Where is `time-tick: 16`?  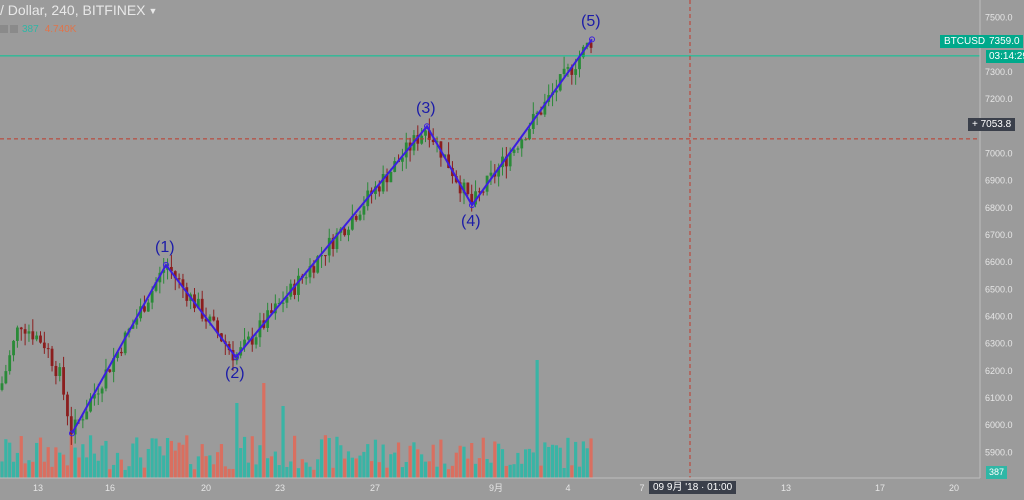 time-tick: 16 is located at coordinates (110, 488).